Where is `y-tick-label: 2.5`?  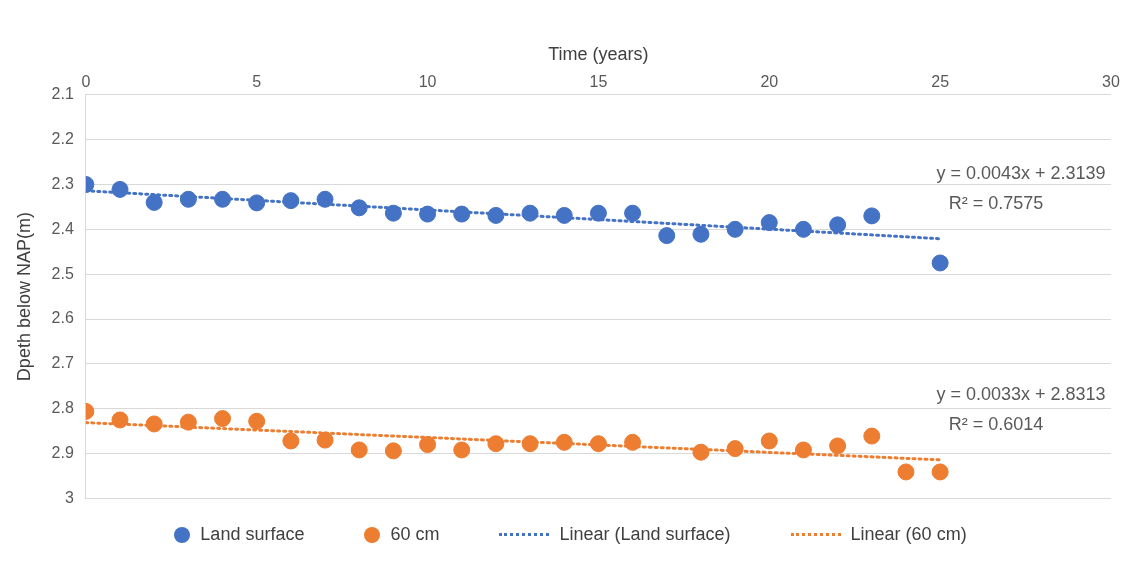 y-tick-label: 2.5 is located at coordinates (62, 273).